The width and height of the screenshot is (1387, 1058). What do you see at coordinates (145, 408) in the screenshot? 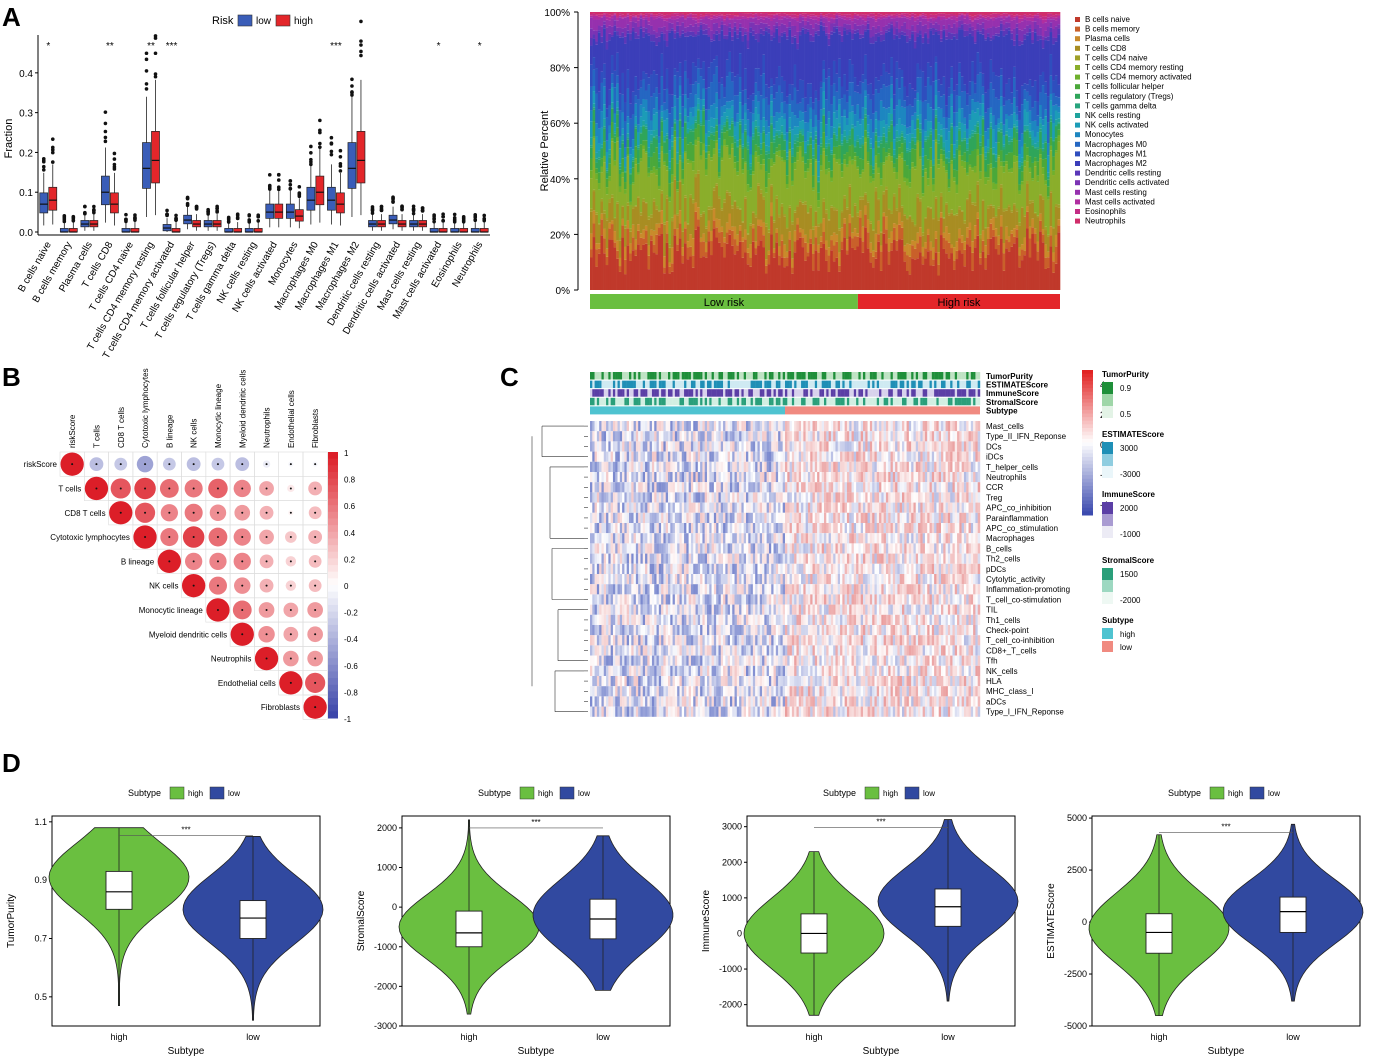
I see `column-label: Cytotoxic lymphocytes` at bounding box center [145, 408].